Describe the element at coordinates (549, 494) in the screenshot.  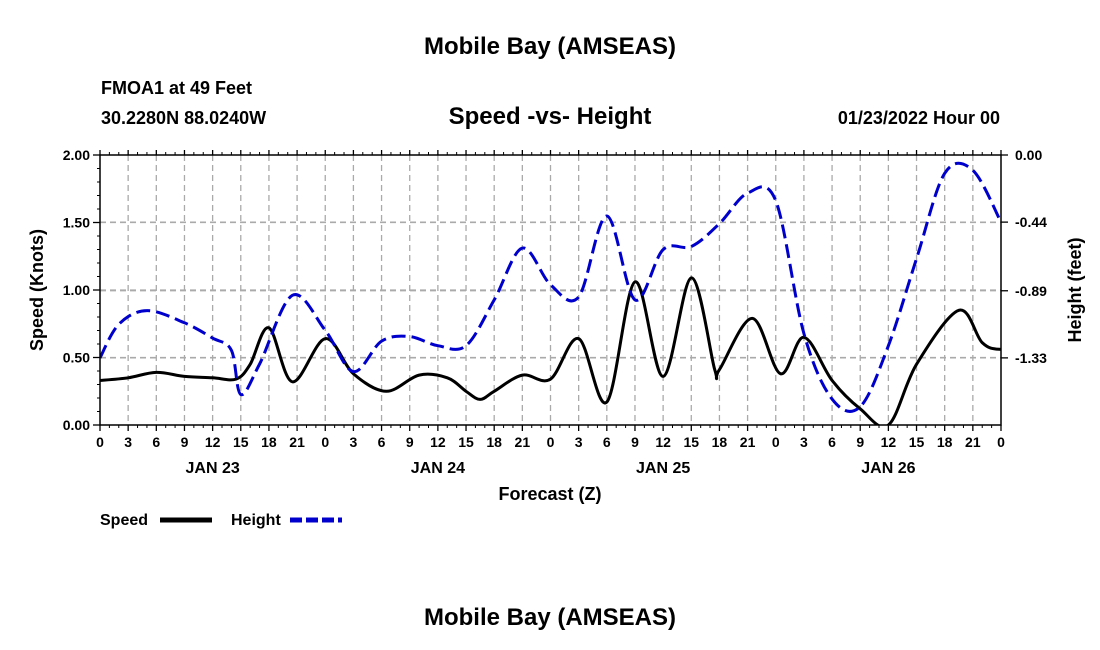
I see `x-axis-label: Forecast (Z)` at that location.